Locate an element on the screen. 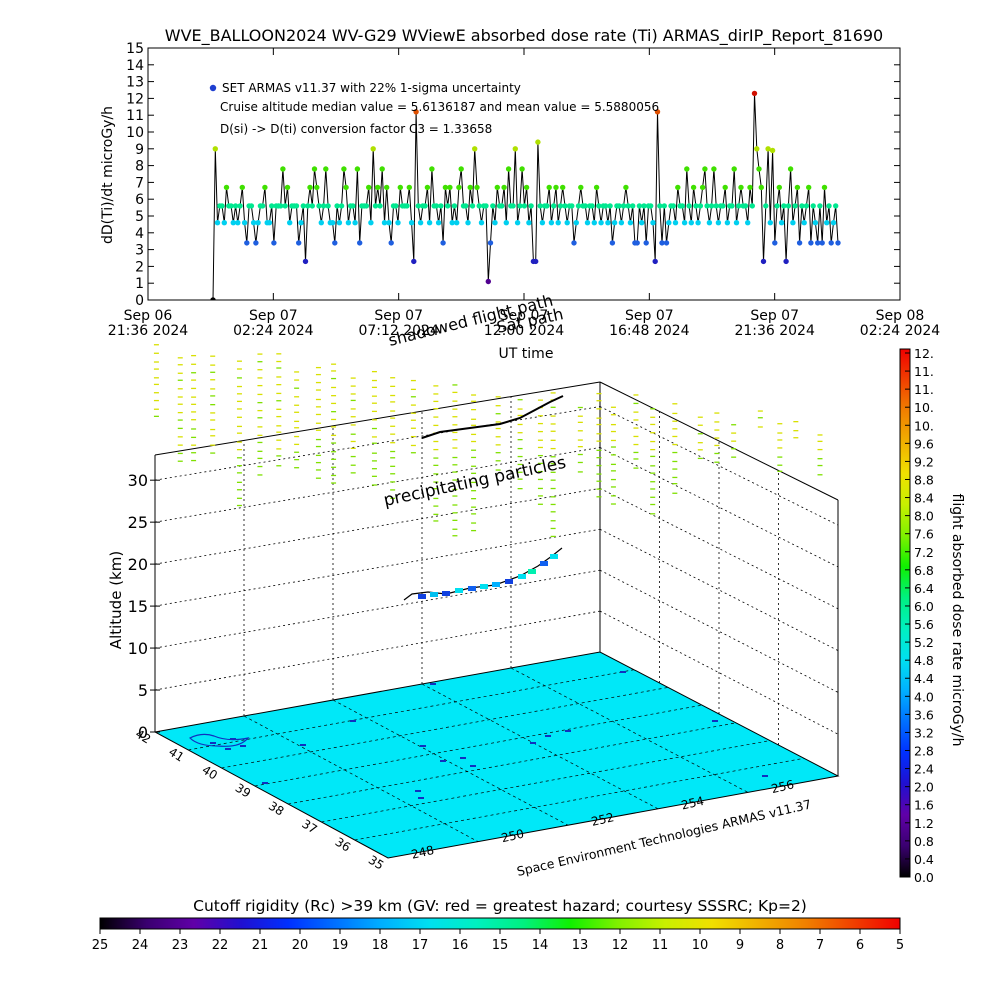 The image size is (1000, 1004). altitude-ticks: 0 5 10 15 20 25 30 is located at coordinates (144, 606).